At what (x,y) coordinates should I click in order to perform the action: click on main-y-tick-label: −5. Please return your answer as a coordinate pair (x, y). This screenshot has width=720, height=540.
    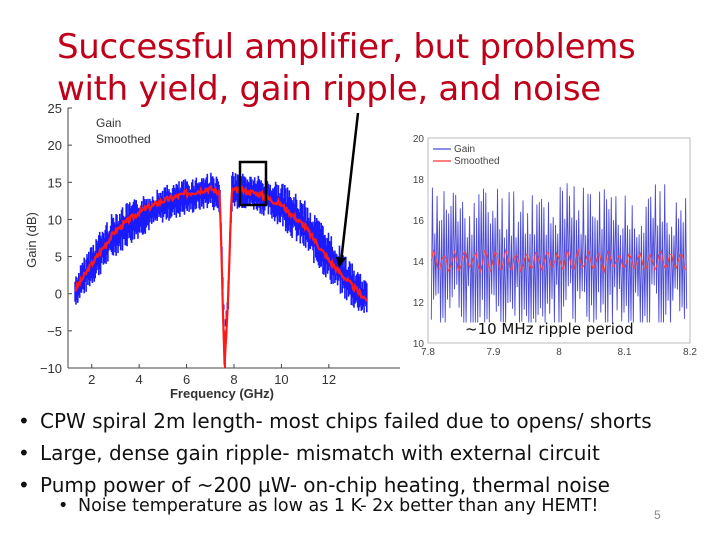
    Looking at the image, I should click on (54, 331).